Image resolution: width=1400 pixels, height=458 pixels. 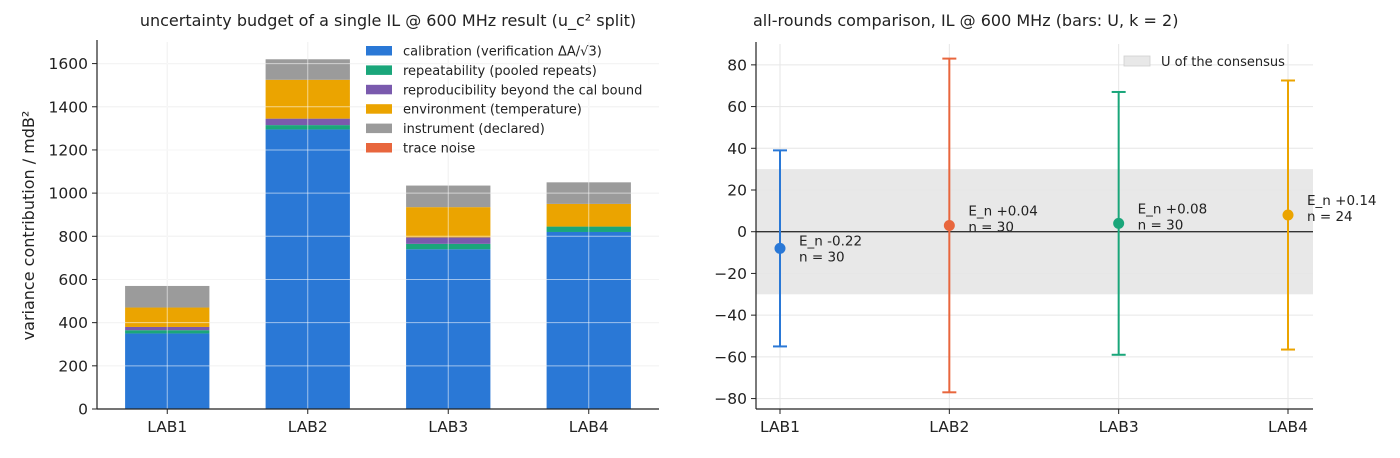 What do you see at coordinates (522, 90) in the screenshot?
I see `legend-entry: reproducibility beyond the cal bound` at bounding box center [522, 90].